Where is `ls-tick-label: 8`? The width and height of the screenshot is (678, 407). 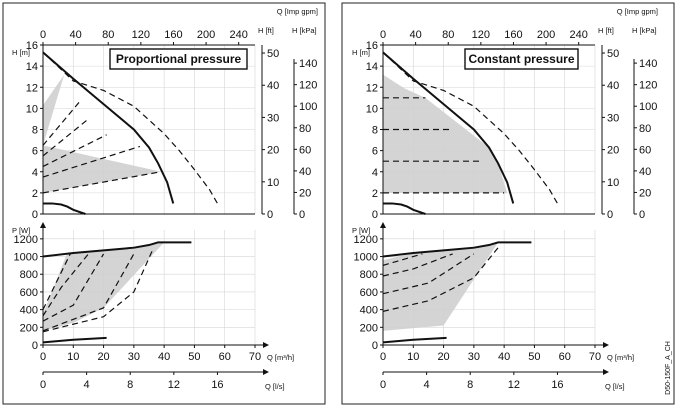 ls-tick-label: 8 is located at coordinates (130, 385).